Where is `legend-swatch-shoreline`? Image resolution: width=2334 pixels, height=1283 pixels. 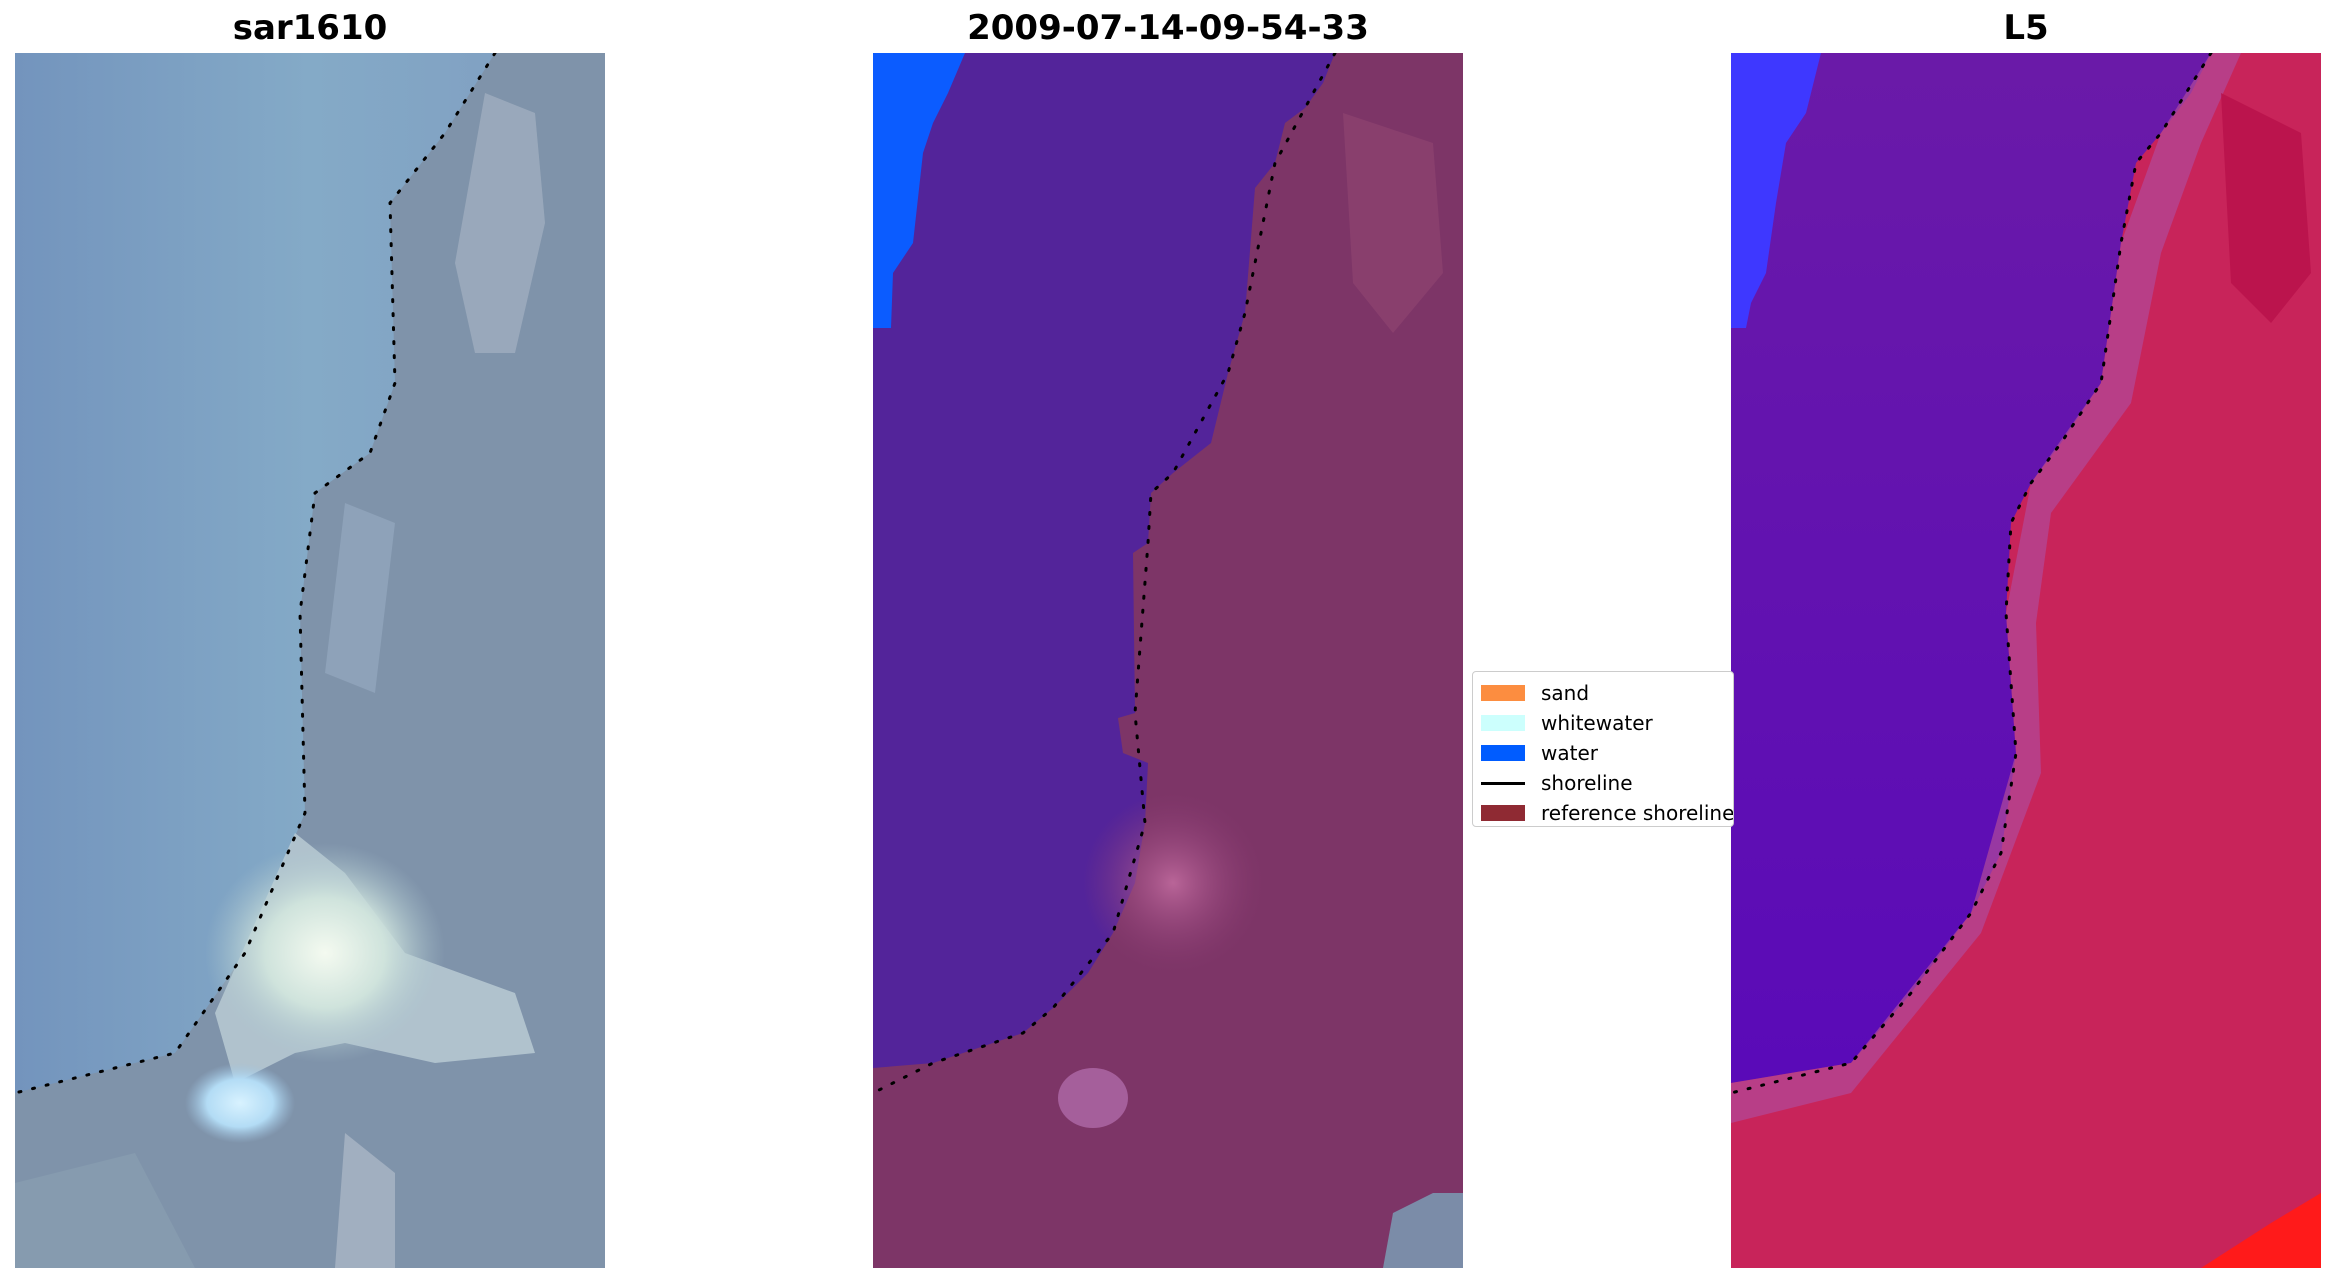
legend-swatch-shoreline is located at coordinates (1503, 783).